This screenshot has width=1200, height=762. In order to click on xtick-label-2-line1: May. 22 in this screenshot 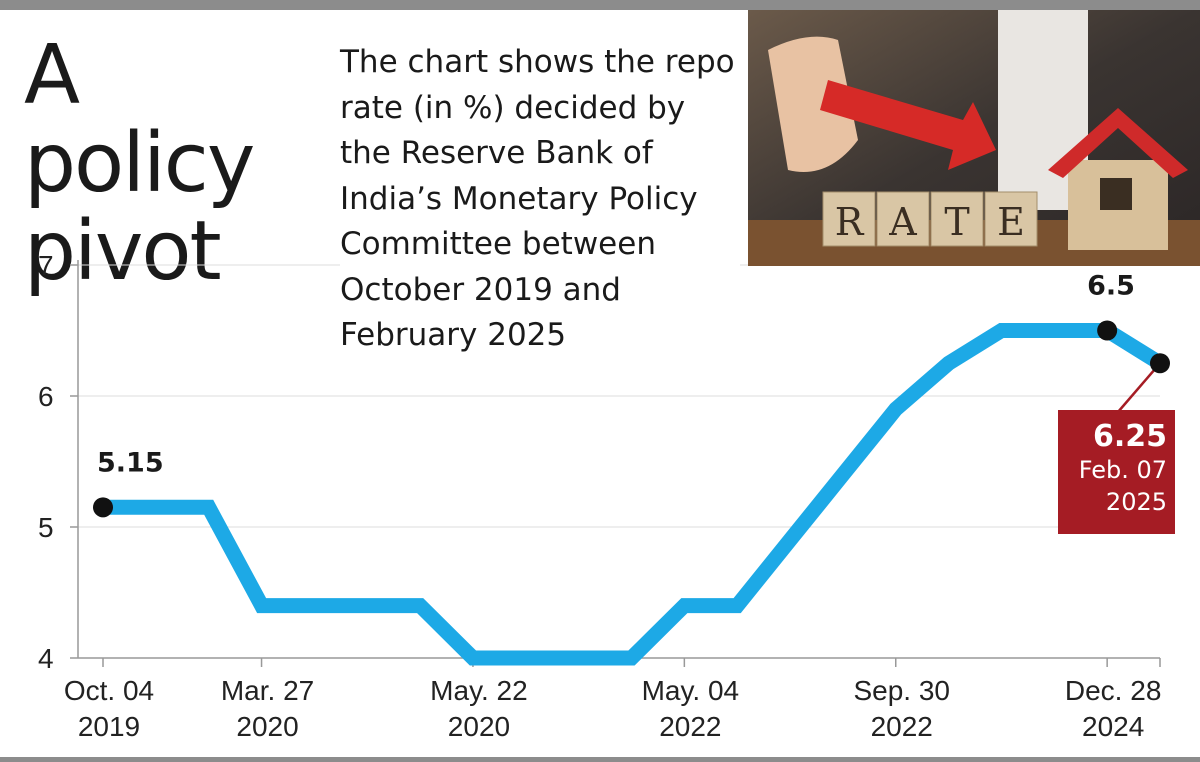, I will do `click(479, 690)`.